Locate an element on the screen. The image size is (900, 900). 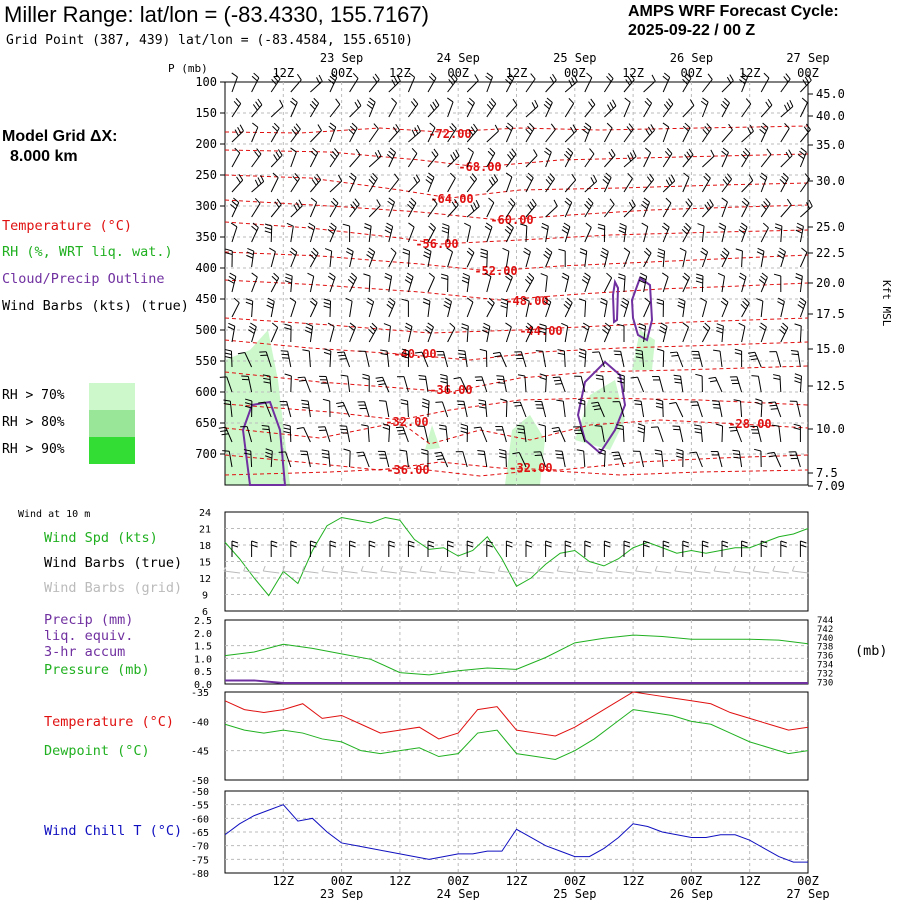
wind-speed-tick-label: 12 is located at coordinates (205, 579).